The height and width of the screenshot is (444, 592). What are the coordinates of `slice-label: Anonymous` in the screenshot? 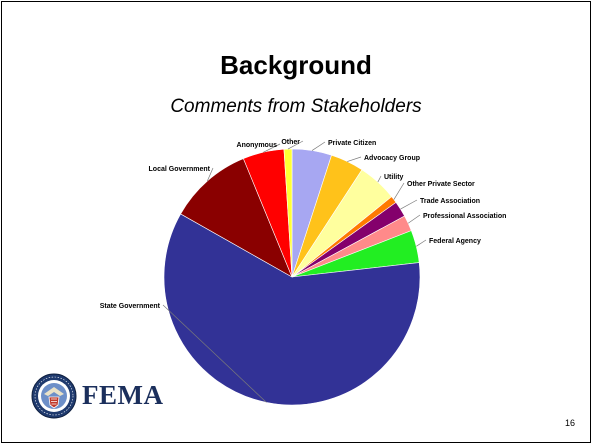 It's located at (257, 145).